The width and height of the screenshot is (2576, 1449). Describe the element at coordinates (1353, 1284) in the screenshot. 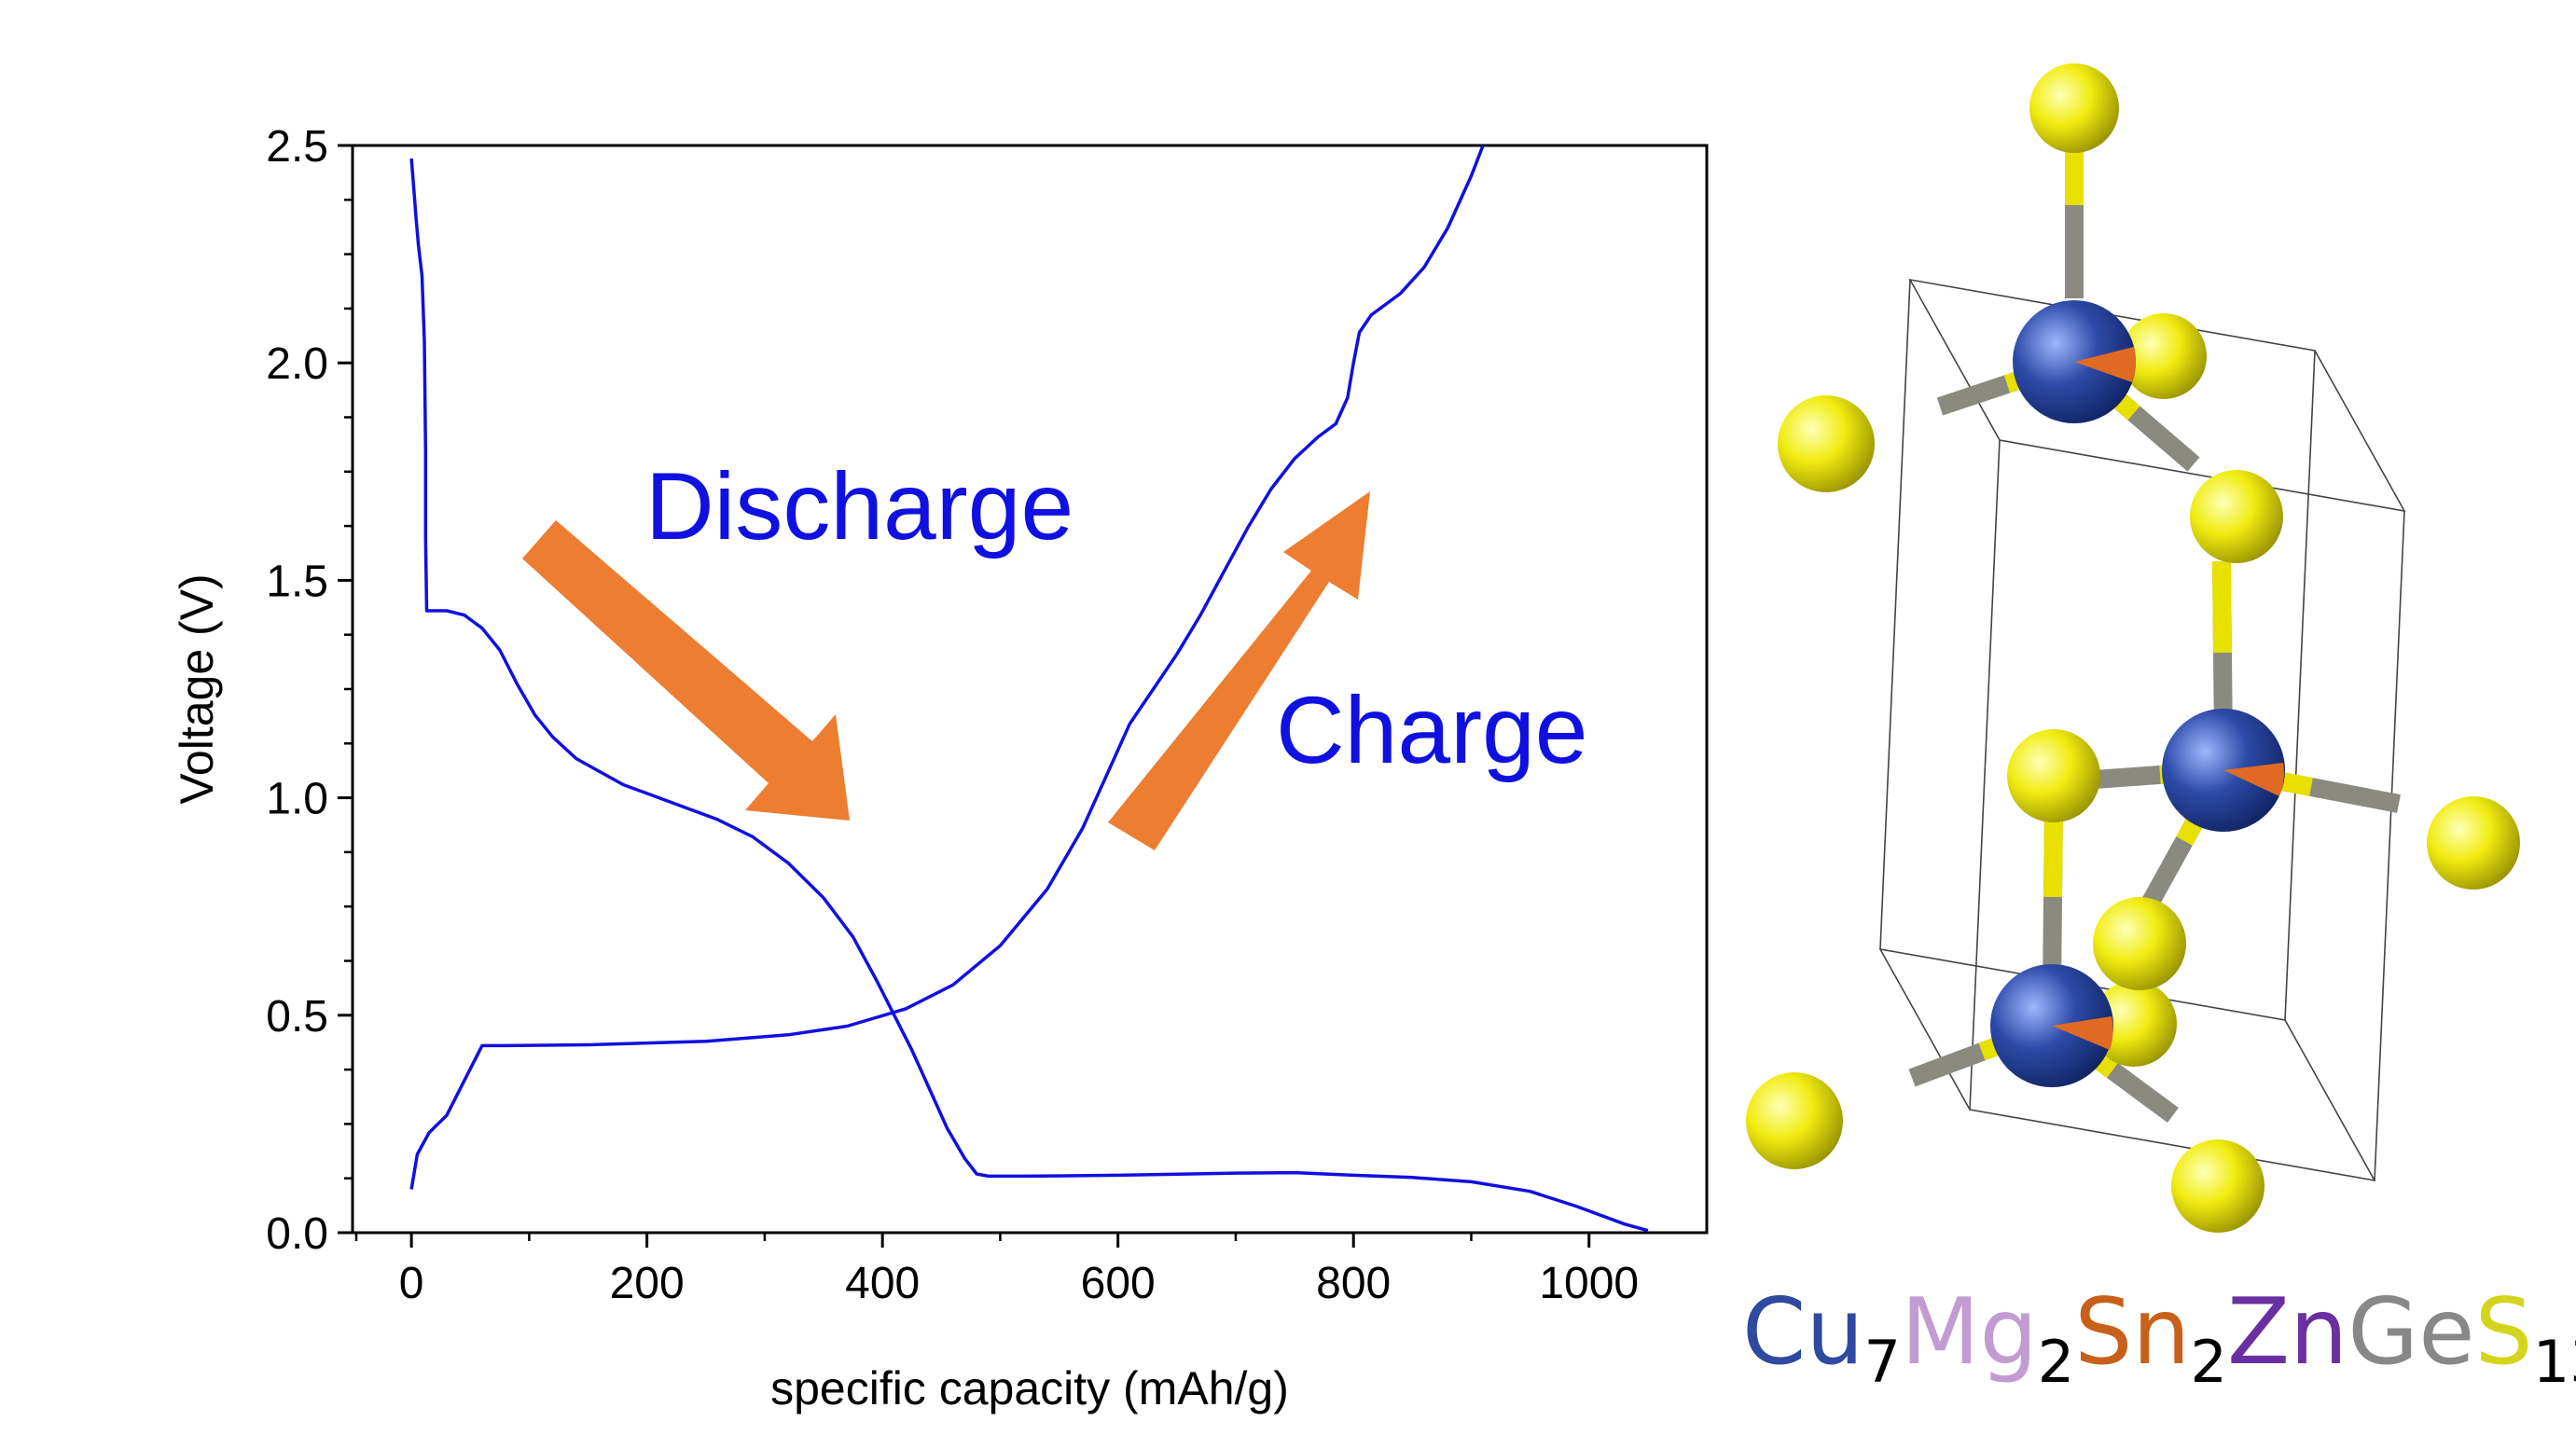

I see `x-tick-label: 800` at that location.